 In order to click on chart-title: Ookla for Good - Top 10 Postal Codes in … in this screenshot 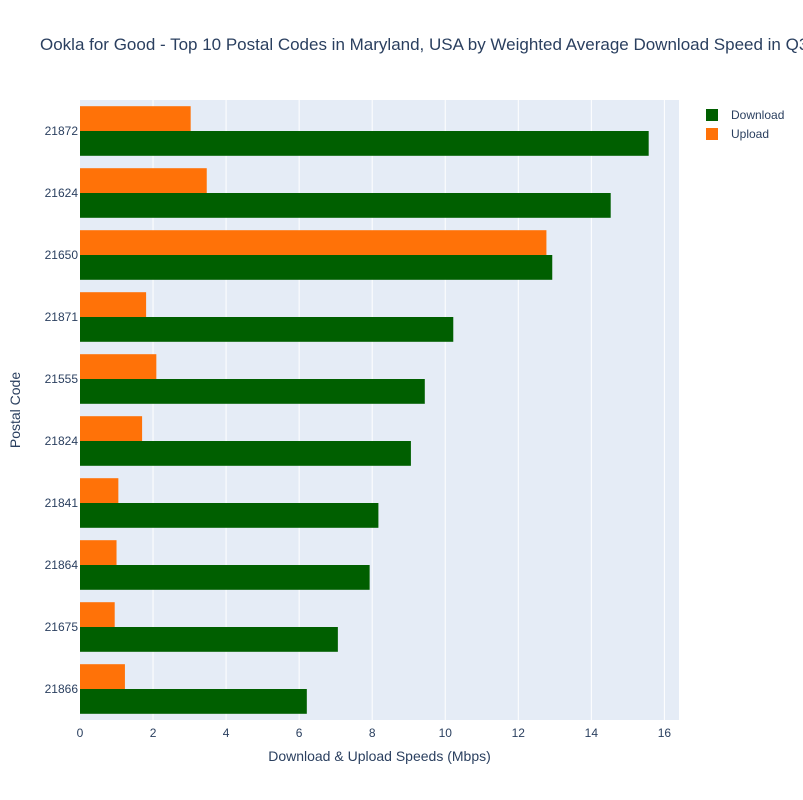, I will do `click(421, 44)`.